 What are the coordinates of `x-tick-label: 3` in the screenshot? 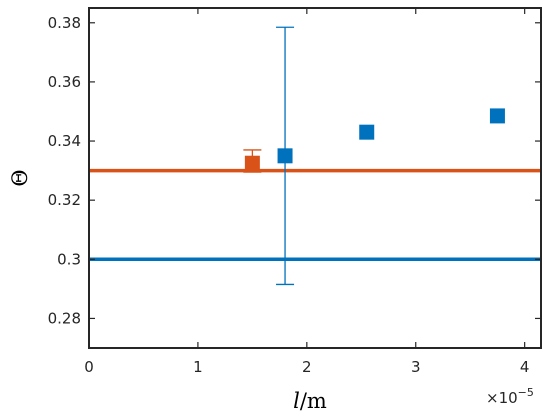 It's located at (416, 367).